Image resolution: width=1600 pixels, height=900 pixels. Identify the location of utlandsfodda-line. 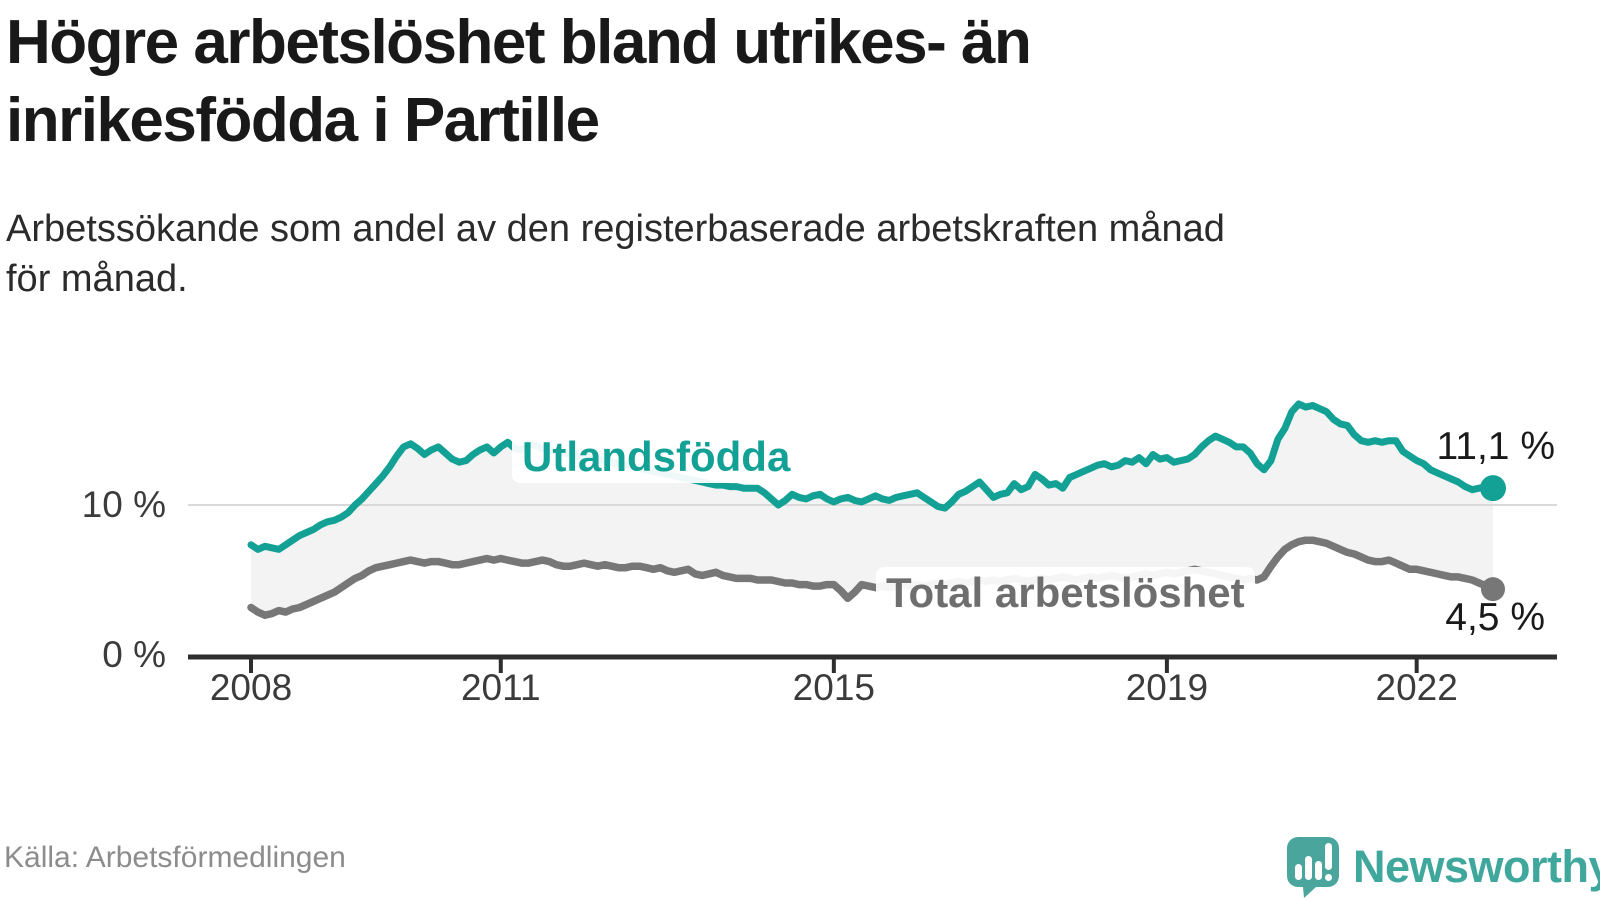
(872, 476).